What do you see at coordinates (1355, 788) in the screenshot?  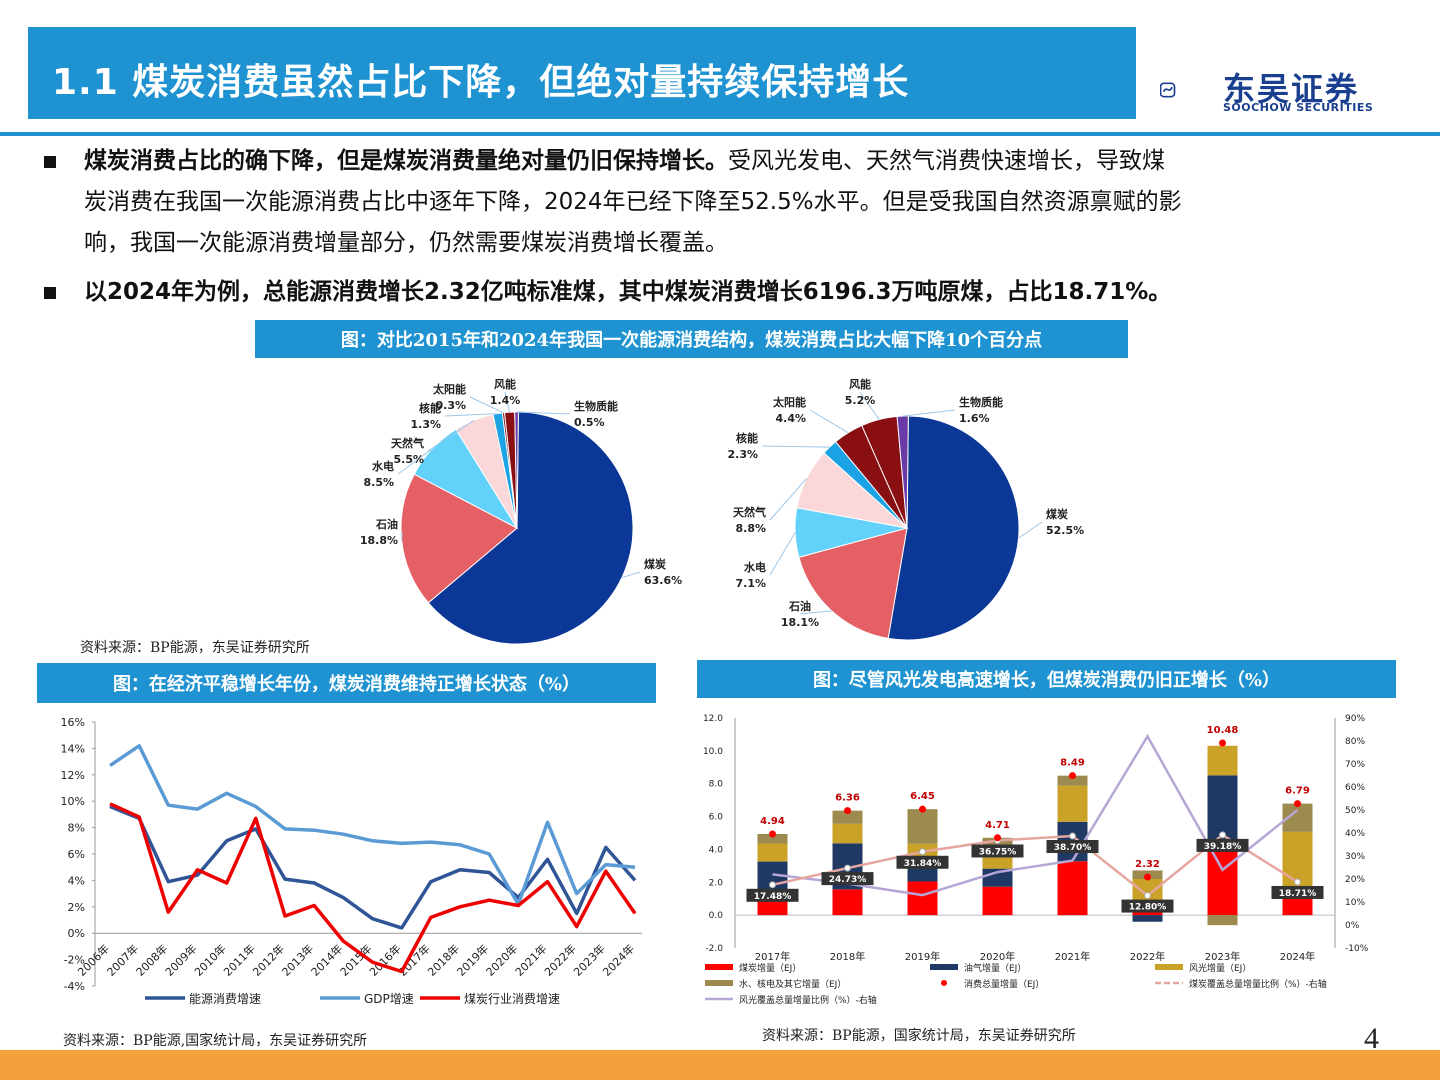 I see `y2-tick-label: 60%` at bounding box center [1355, 788].